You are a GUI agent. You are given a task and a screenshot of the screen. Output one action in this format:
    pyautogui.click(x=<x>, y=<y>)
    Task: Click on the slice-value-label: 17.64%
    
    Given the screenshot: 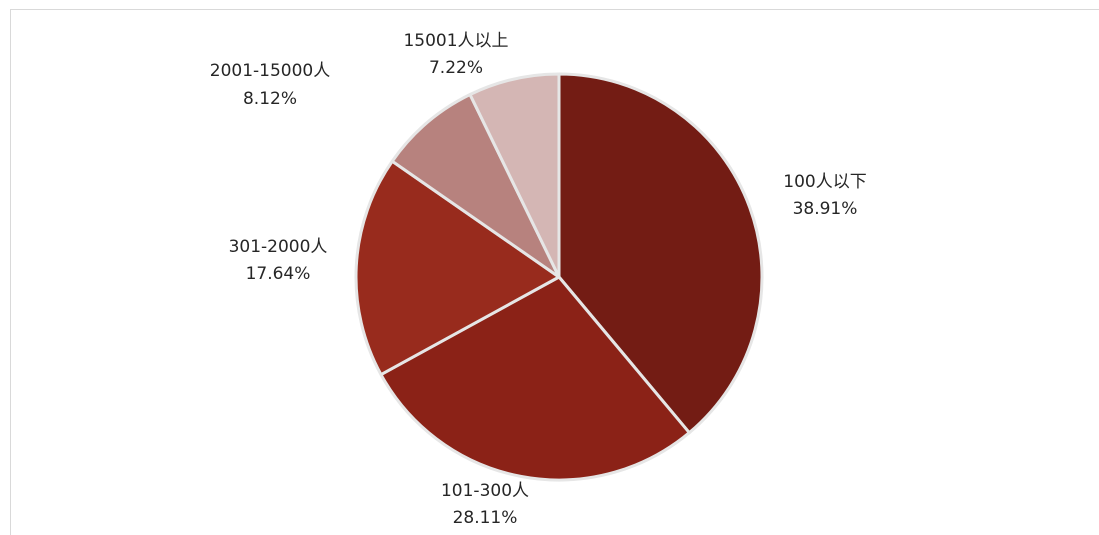 What is the action you would take?
    pyautogui.click(x=278, y=274)
    